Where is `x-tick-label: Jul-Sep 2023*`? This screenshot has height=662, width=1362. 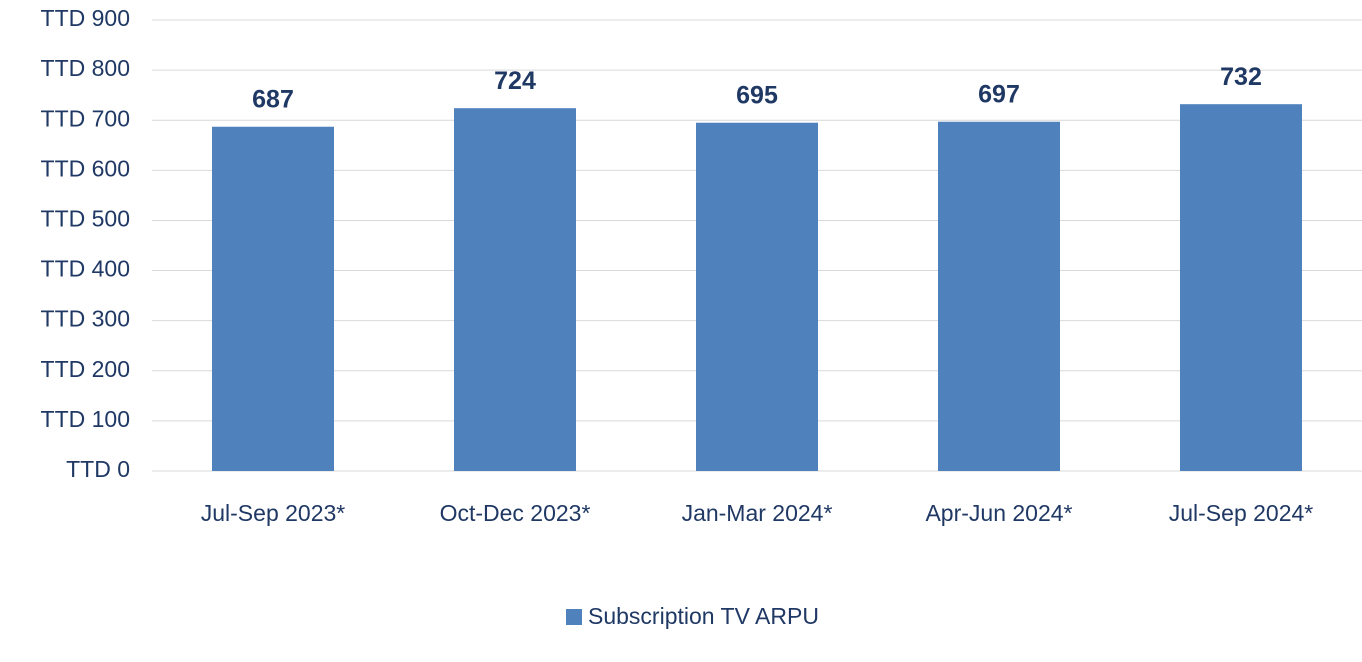 x-tick-label: Jul-Sep 2023* is located at coordinates (273, 513).